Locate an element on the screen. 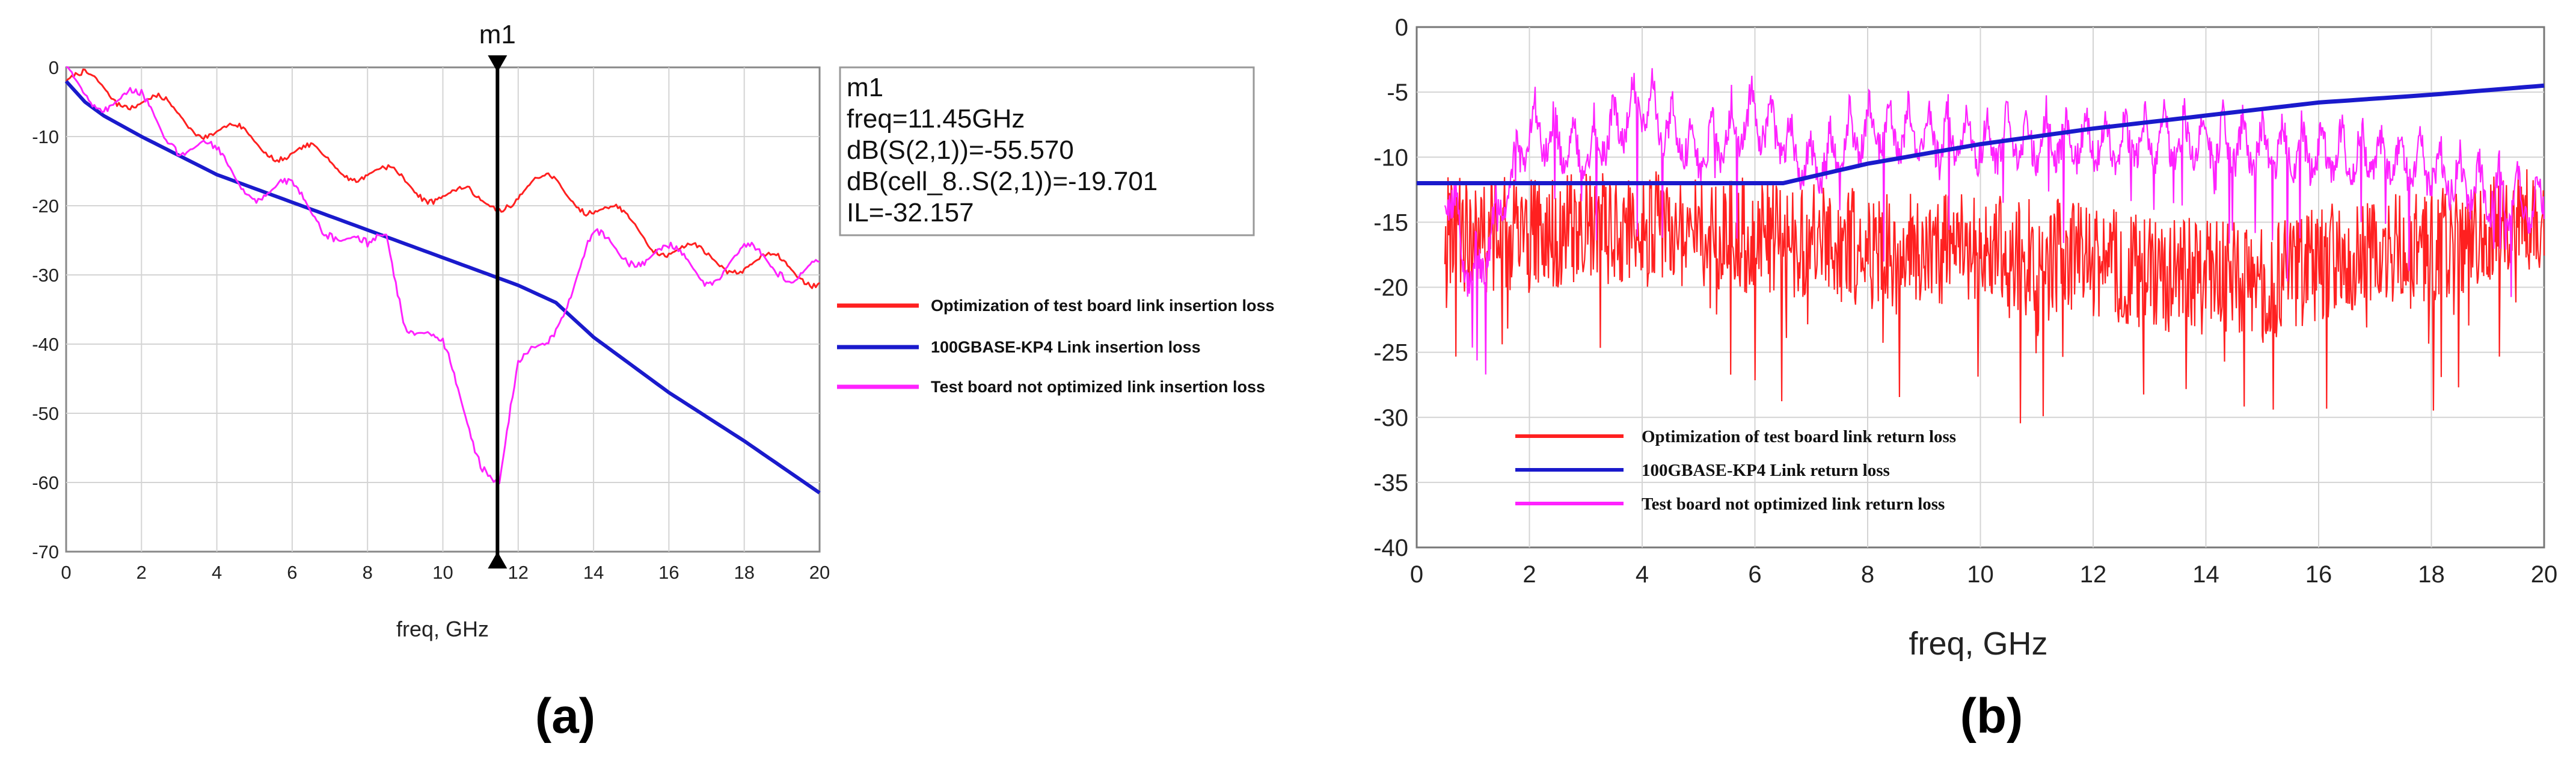 This screenshot has height=761, width=2576. y-tick-label: -60 is located at coordinates (45, 482).